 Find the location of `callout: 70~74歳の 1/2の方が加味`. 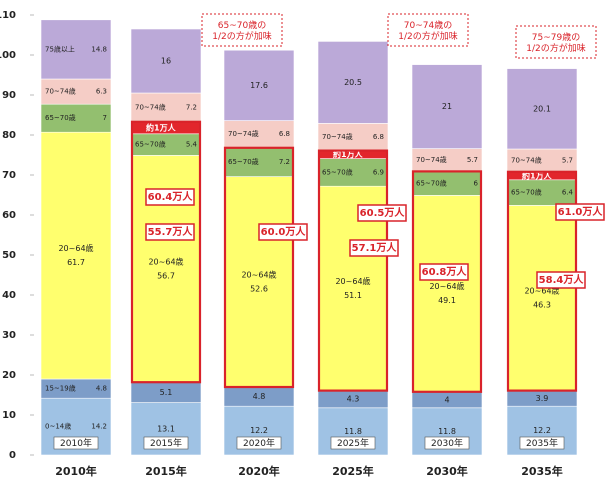

callout: 70~74歳の 1/2の方が加味 is located at coordinates (428, 30).